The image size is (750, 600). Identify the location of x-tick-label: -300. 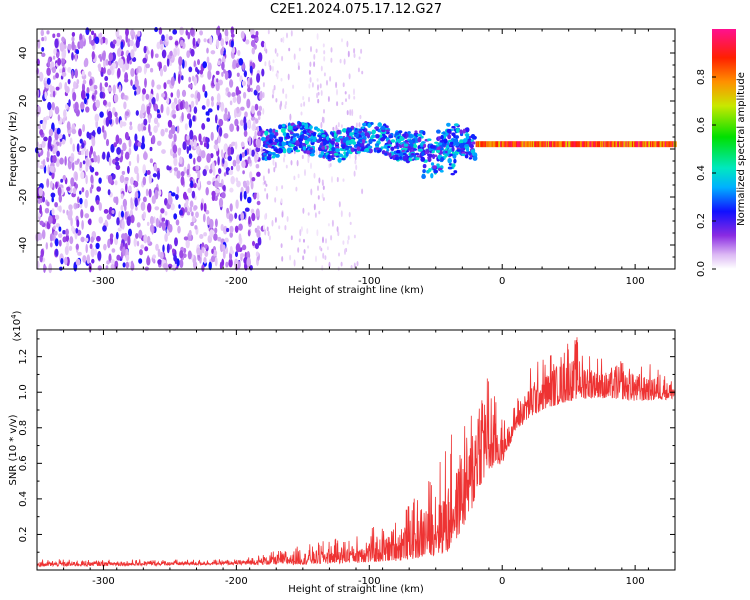
(103, 581).